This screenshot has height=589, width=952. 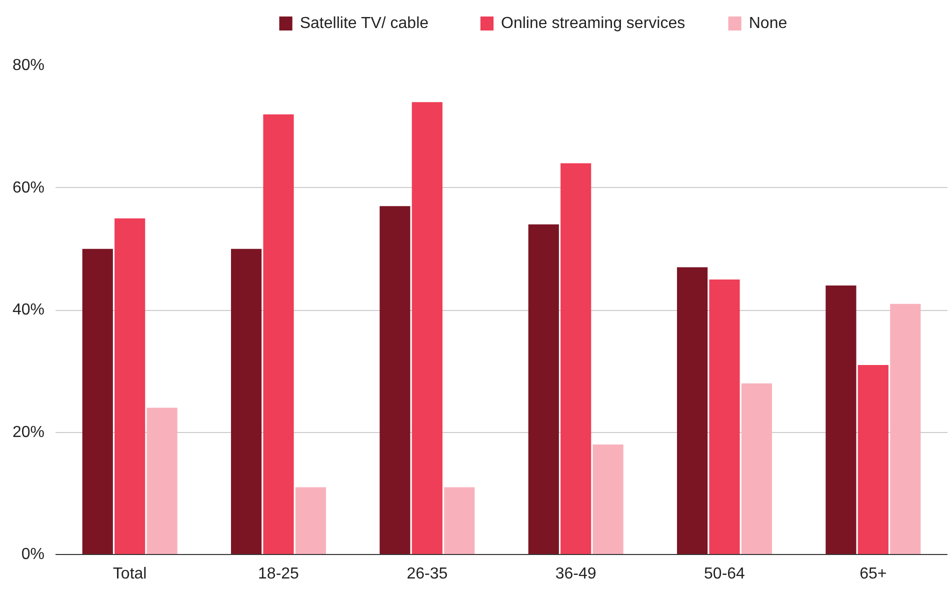 What do you see at coordinates (279, 574) in the screenshot?
I see `x-tick-label: 18-25` at bounding box center [279, 574].